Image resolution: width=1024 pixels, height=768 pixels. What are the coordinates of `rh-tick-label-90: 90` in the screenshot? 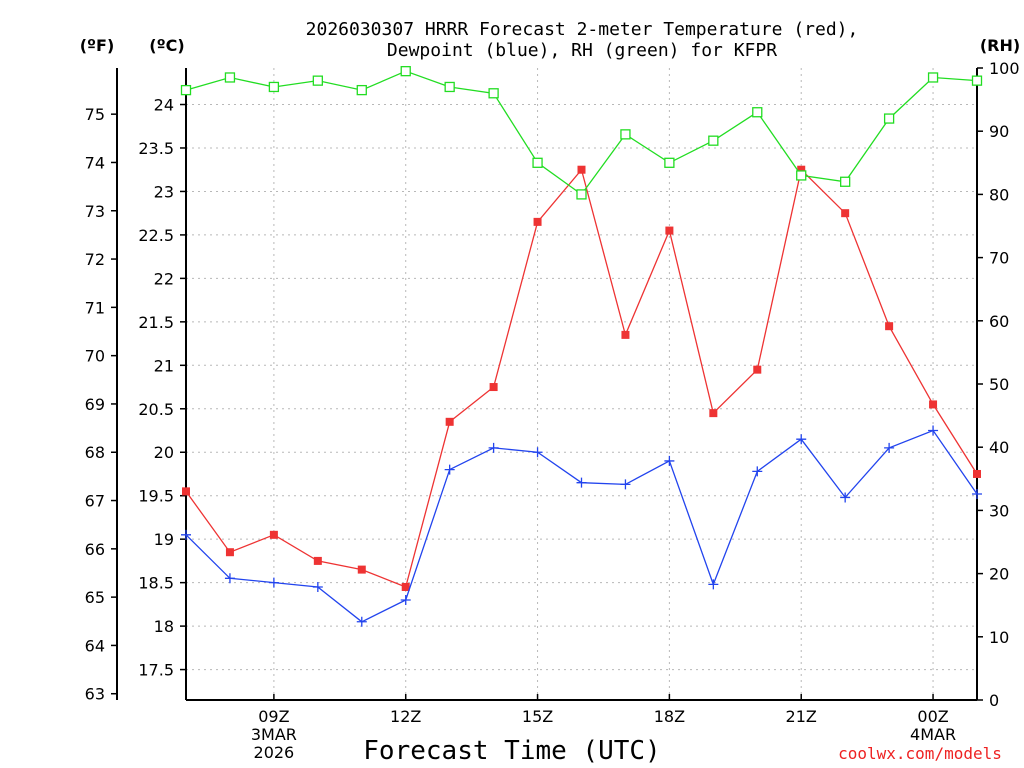 It's located at (999, 131).